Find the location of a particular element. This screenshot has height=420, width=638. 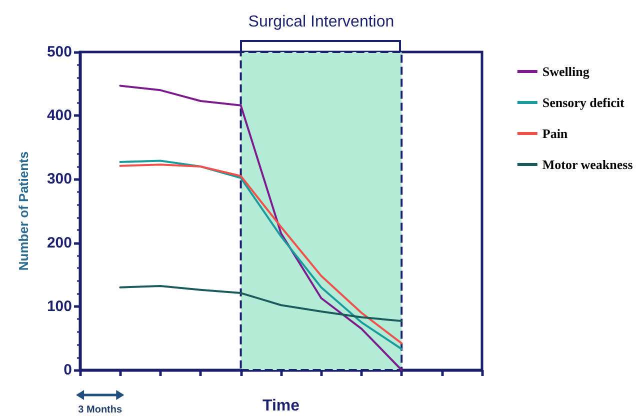

x-axis-title: Time is located at coordinates (281, 406).